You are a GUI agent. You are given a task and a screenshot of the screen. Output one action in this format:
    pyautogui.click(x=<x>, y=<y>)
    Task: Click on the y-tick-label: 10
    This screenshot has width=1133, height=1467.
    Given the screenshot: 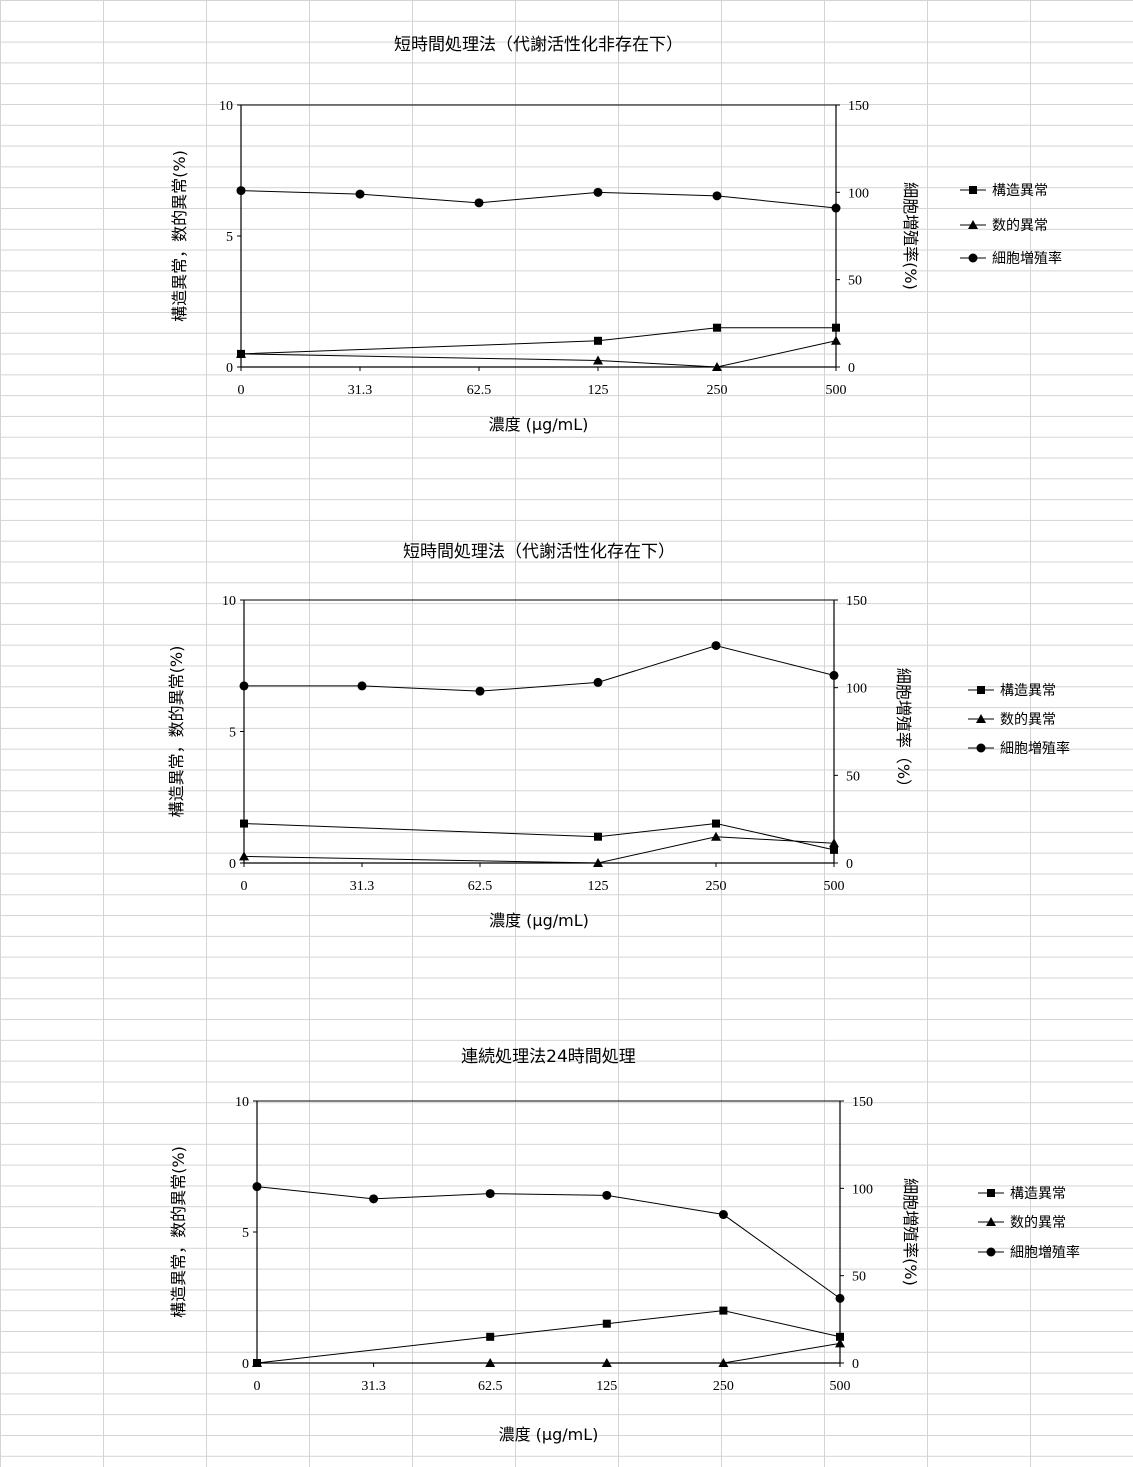 What is the action you would take?
    pyautogui.click(x=226, y=106)
    